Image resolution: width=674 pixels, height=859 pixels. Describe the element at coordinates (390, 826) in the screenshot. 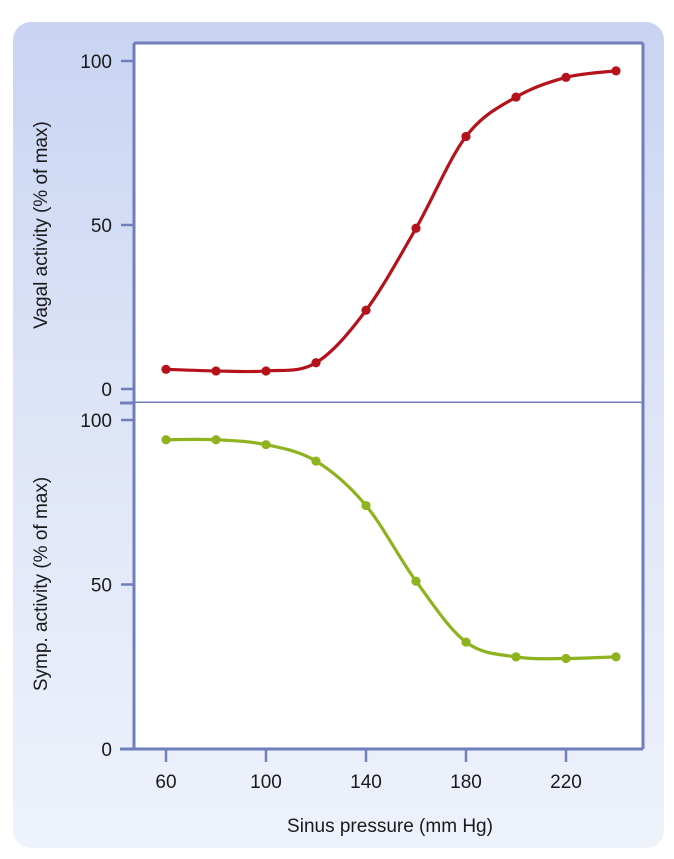

I see `x-axis-title: Sinus pressure (mm Hg)` at that location.